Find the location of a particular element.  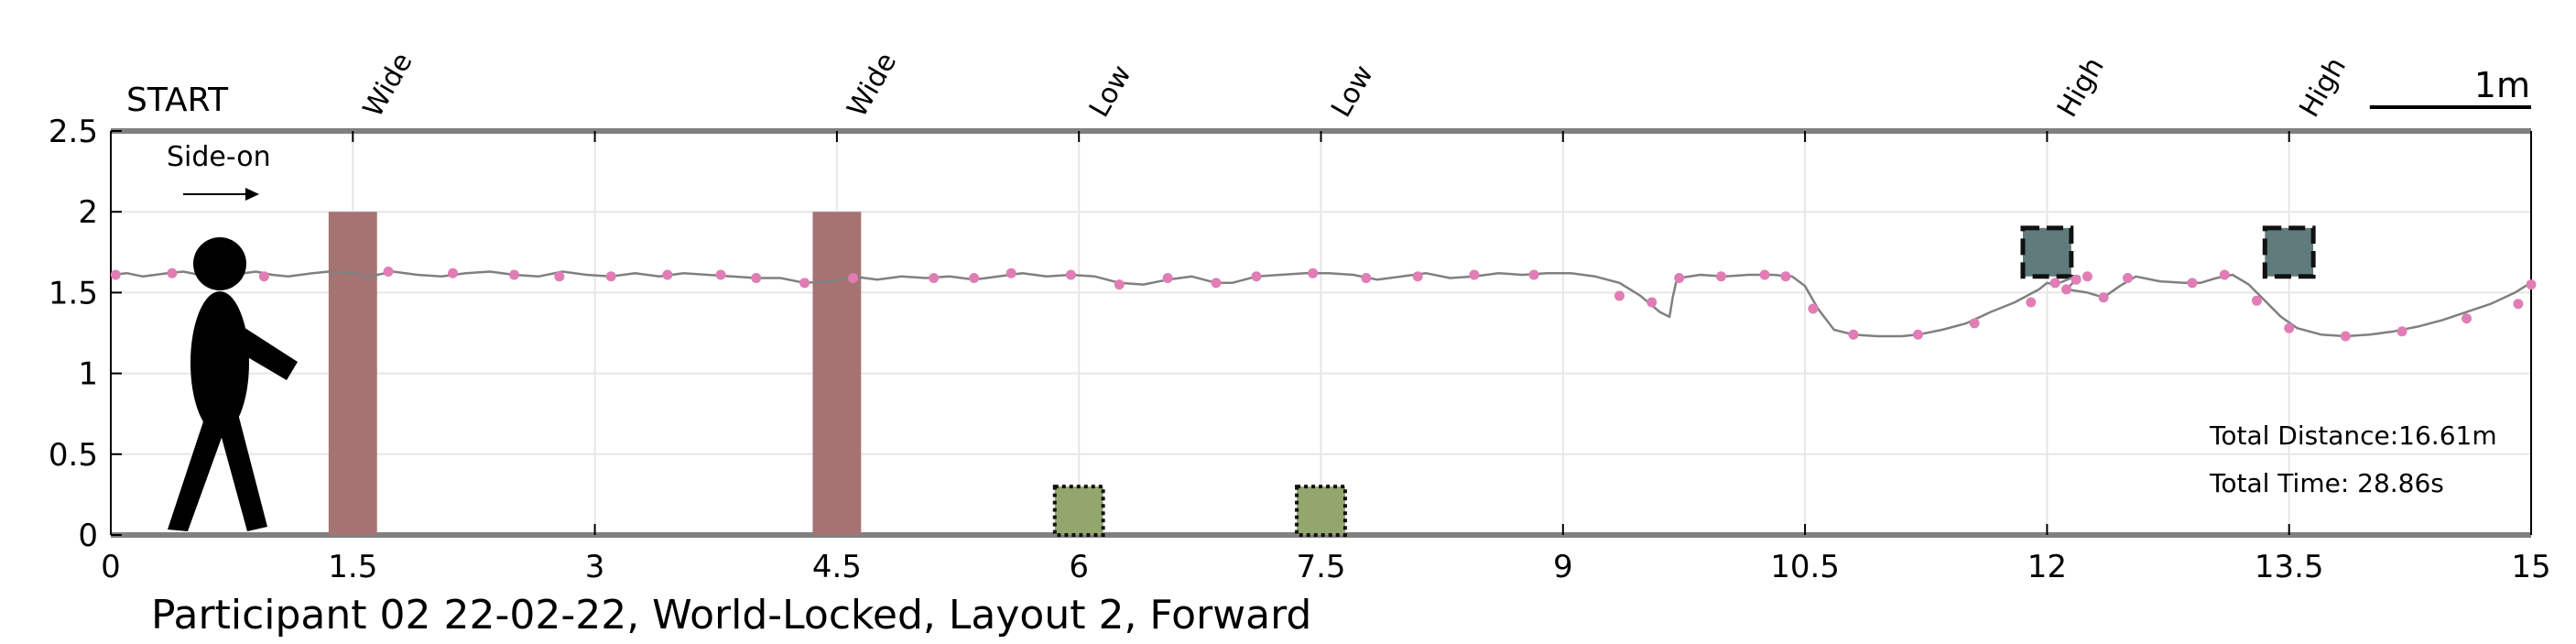

total-time: Total Time: 28.86s is located at coordinates (2326, 483).